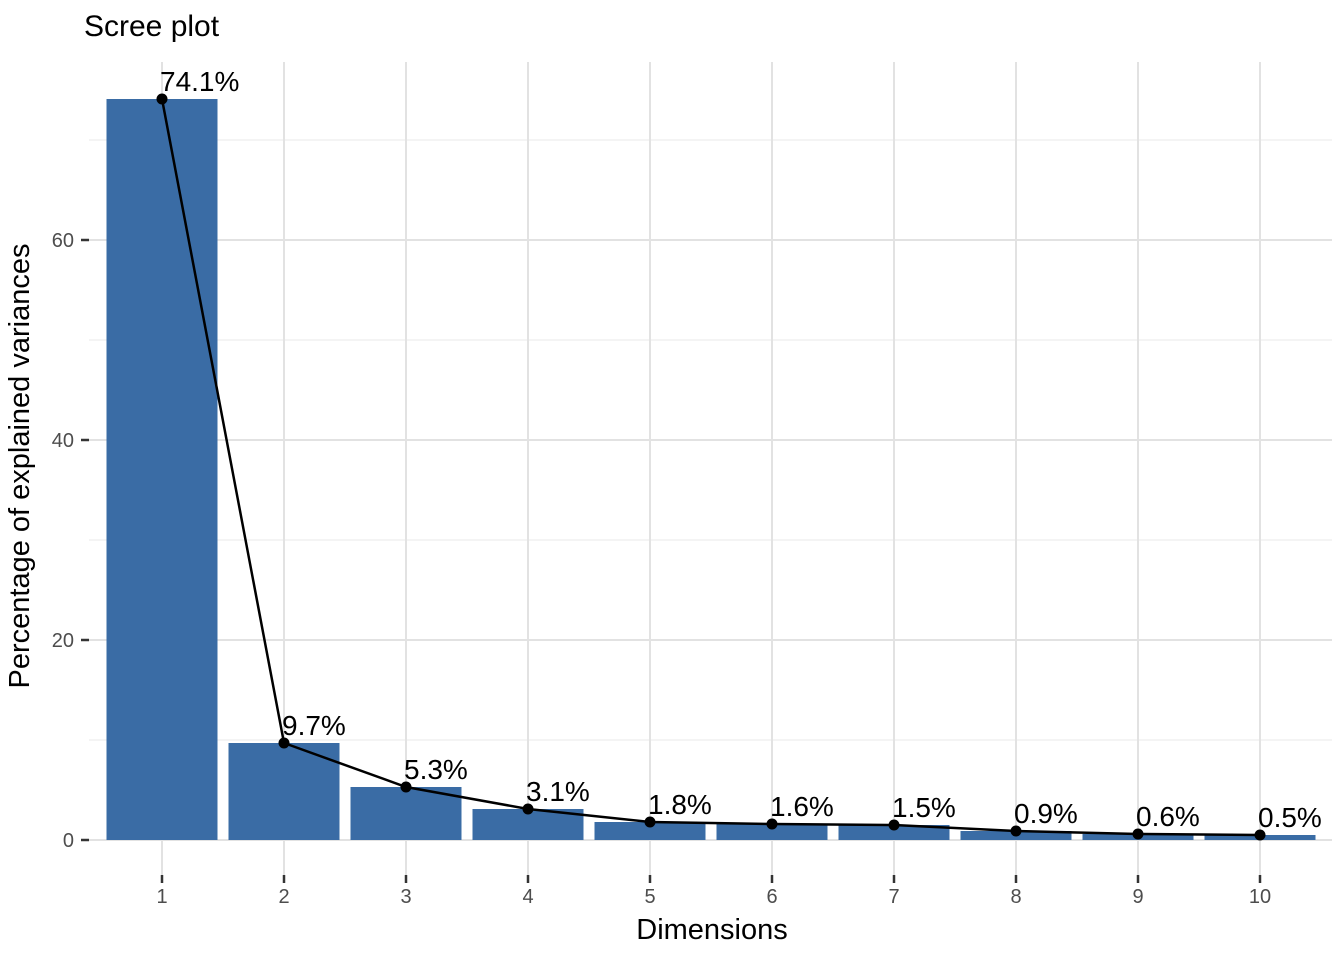 The image size is (1344, 960). What do you see at coordinates (63, 441) in the screenshot?
I see `y-tick-label: 40` at bounding box center [63, 441].